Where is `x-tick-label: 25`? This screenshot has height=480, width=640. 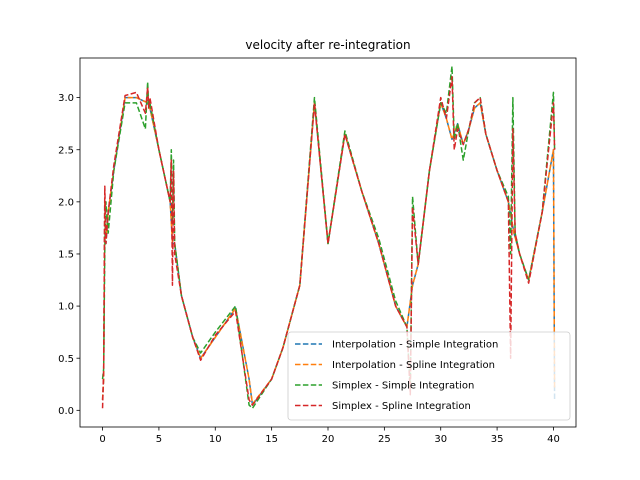 x-tick-label: 25 is located at coordinates (384, 439).